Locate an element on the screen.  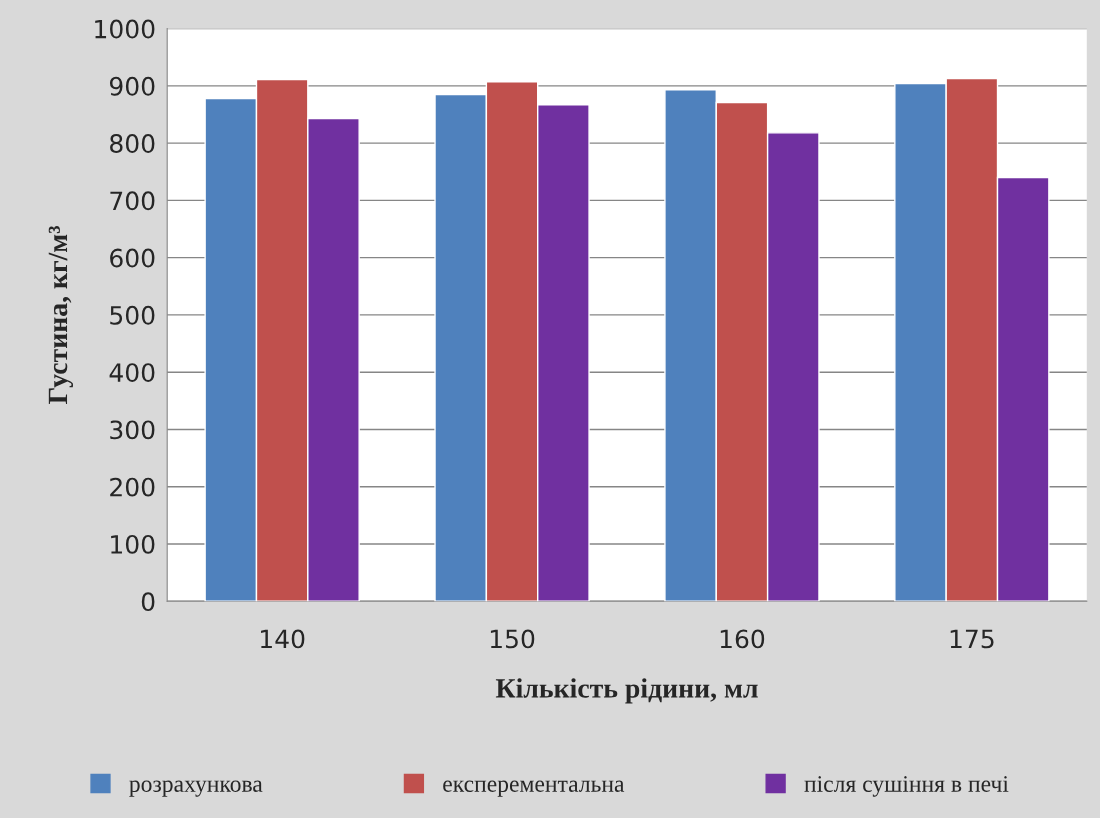
y-tick-label: 800 is located at coordinates (132, 143).